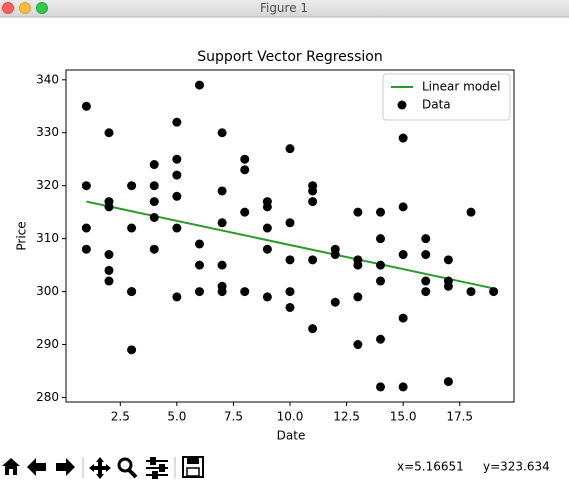 The height and width of the screenshot is (484, 569). I want to click on y-tick-label: 320, so click(47, 185).